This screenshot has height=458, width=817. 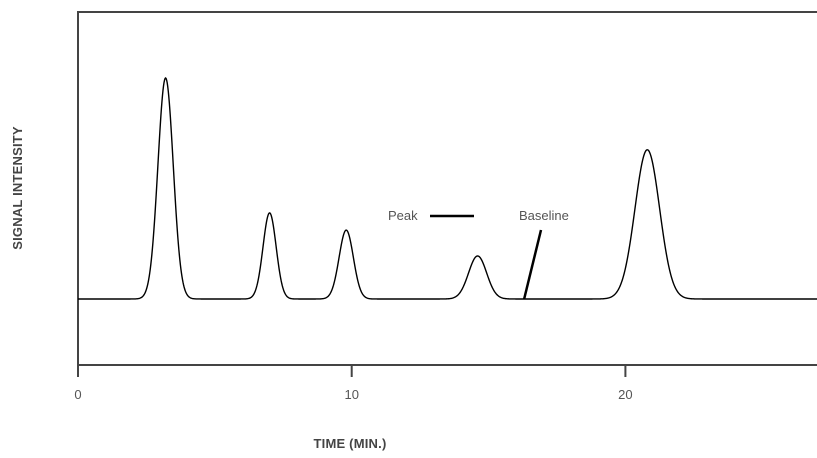 I want to click on x-tick-label: 10, so click(x=351, y=394).